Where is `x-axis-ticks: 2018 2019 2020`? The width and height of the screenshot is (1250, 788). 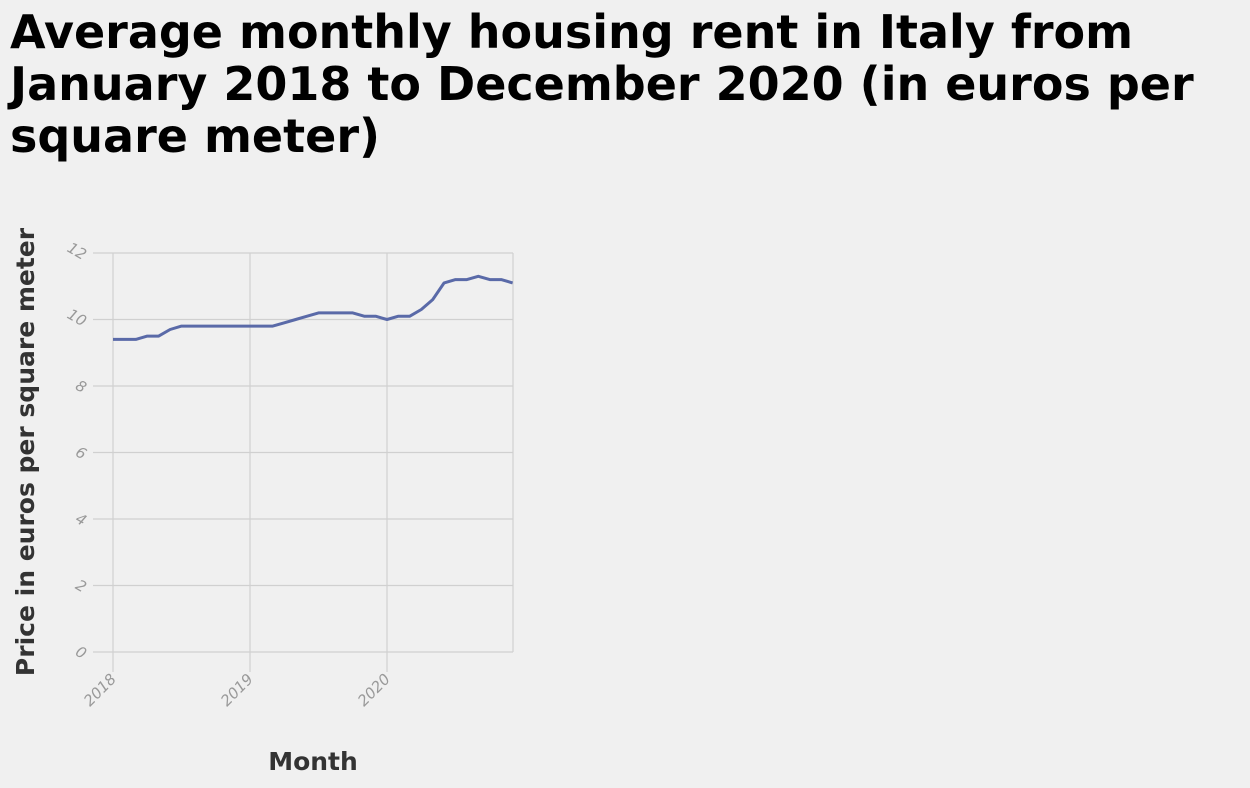 x-axis-ticks: 2018 2019 2020 is located at coordinates (237, 690).